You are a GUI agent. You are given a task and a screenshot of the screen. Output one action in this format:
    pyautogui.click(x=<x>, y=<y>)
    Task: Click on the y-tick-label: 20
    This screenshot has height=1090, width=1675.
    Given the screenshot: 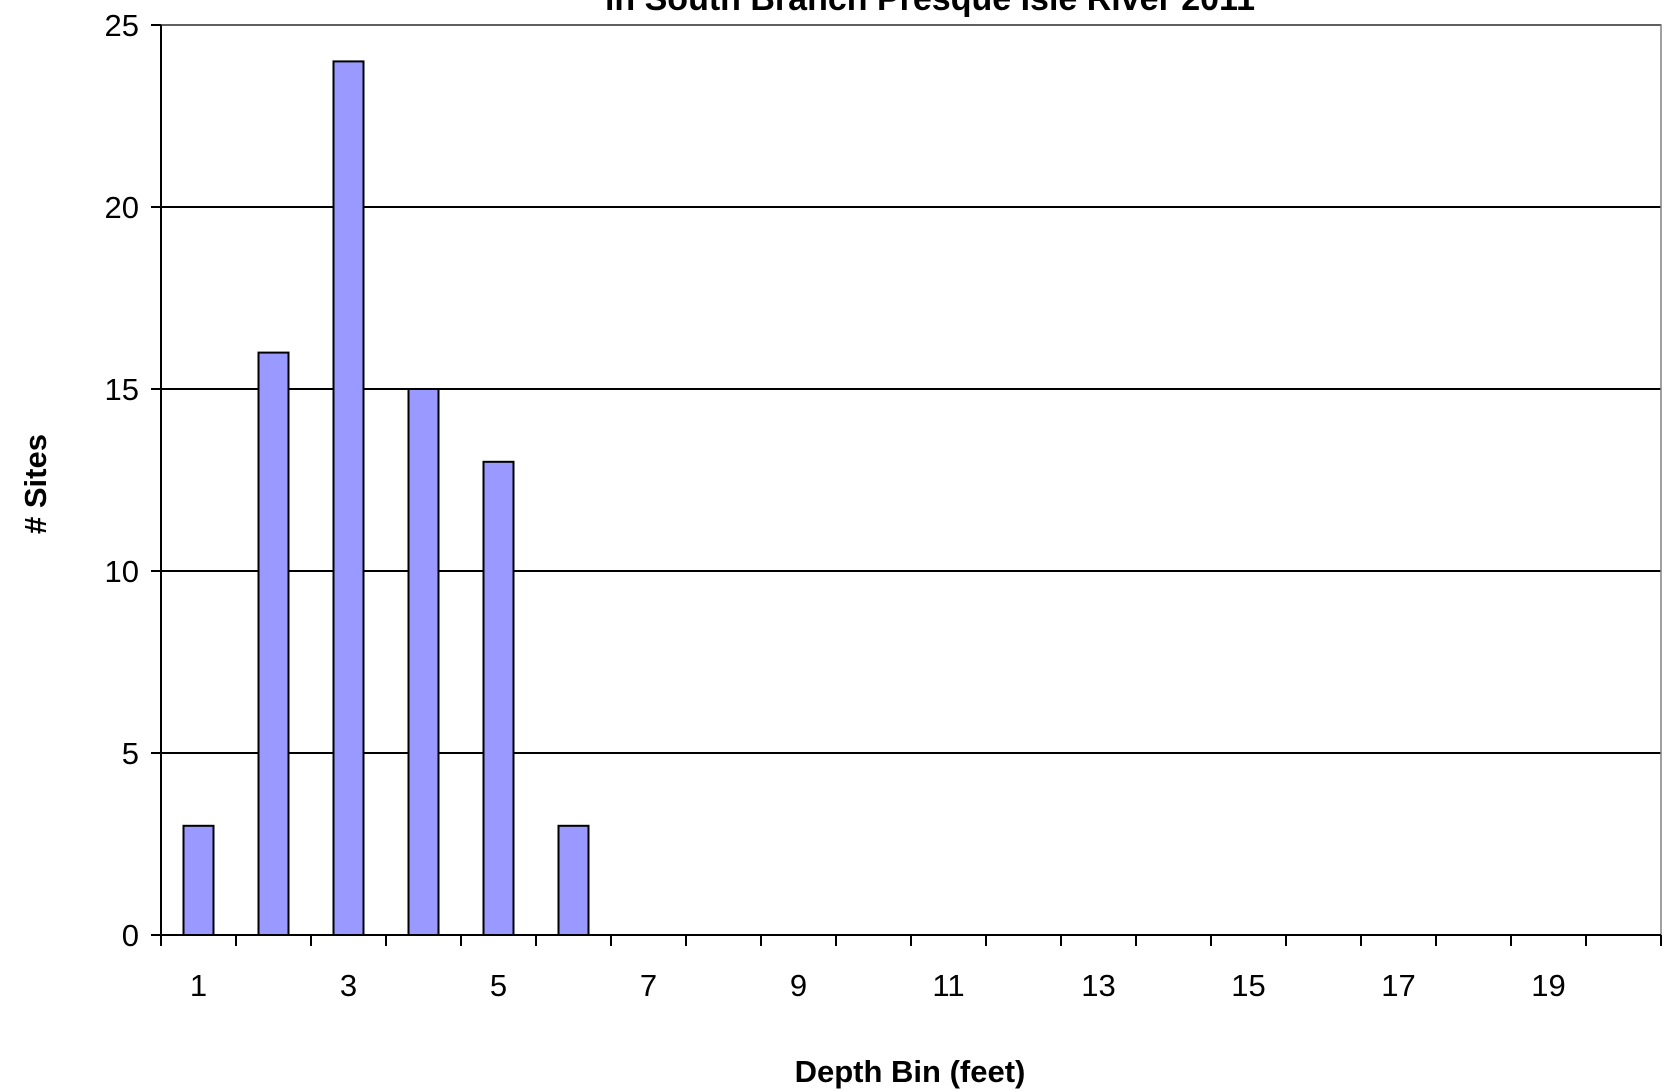 What is the action you would take?
    pyautogui.click(x=122, y=207)
    